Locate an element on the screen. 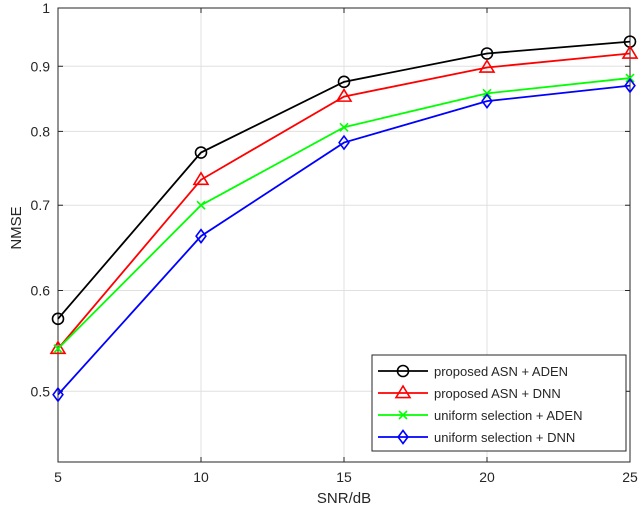 The image size is (640, 511). legend-entry: uniform selection + ADEN is located at coordinates (480, 415).